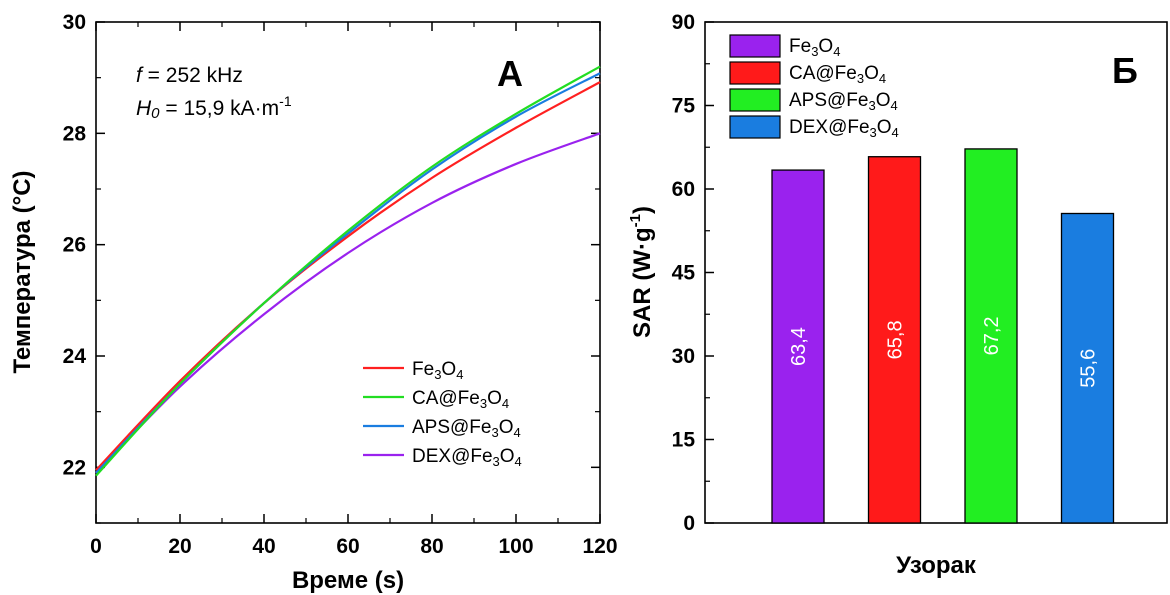 This screenshot has height=595, width=1170. What do you see at coordinates (843, 101) in the screenshot?
I see `legend-label-b: APS@Fe3O4` at bounding box center [843, 101].